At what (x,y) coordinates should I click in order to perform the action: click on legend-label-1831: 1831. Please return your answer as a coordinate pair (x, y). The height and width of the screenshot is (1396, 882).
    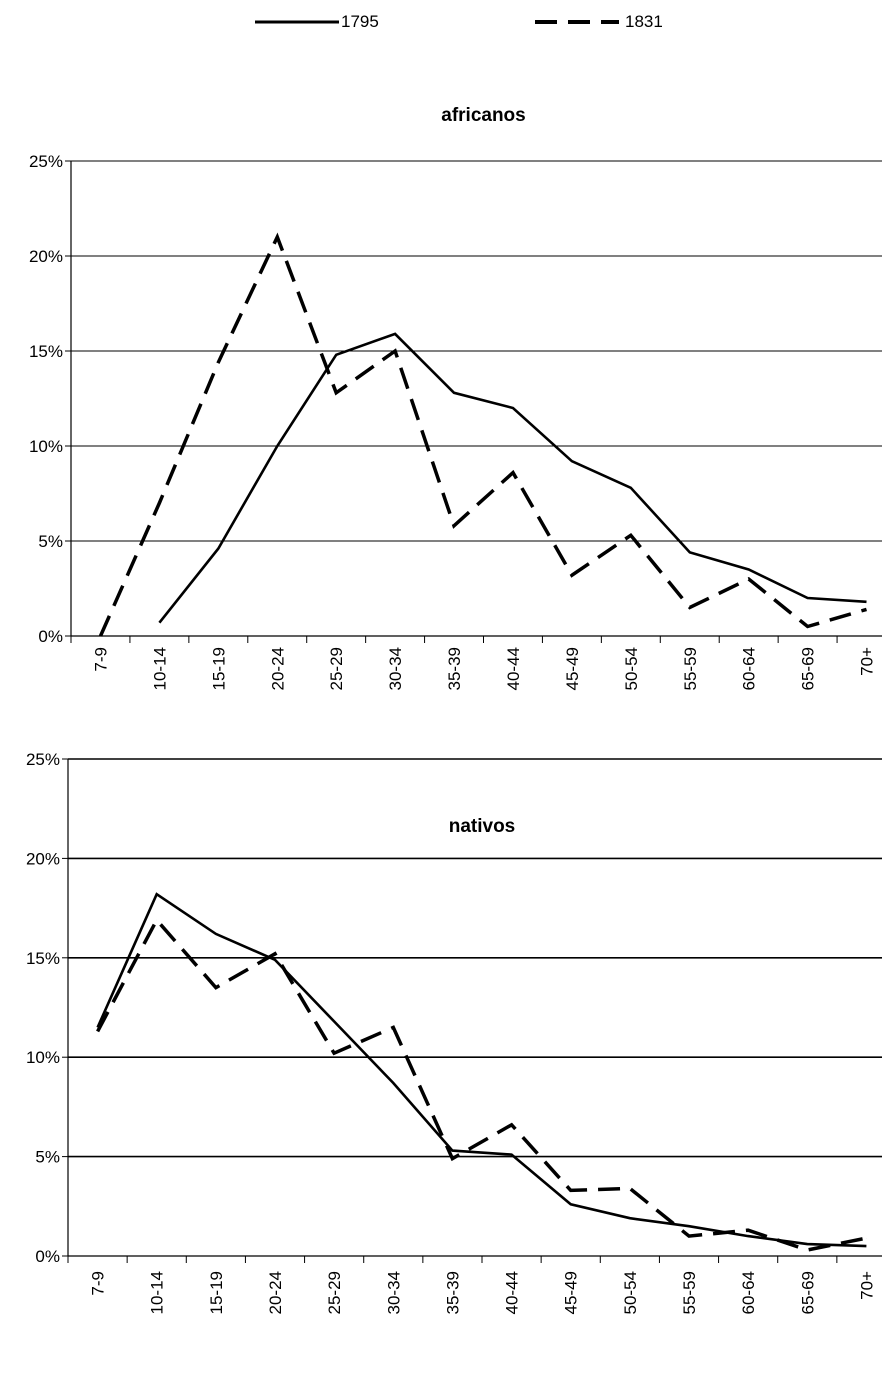
    Looking at the image, I should click on (644, 21).